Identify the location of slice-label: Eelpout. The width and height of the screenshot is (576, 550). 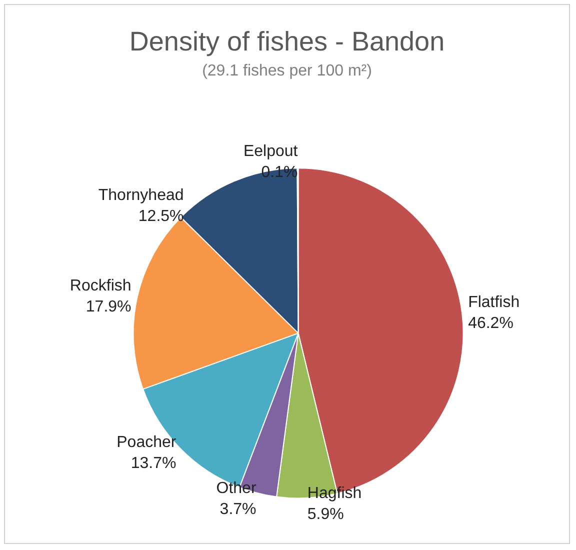
(270, 151).